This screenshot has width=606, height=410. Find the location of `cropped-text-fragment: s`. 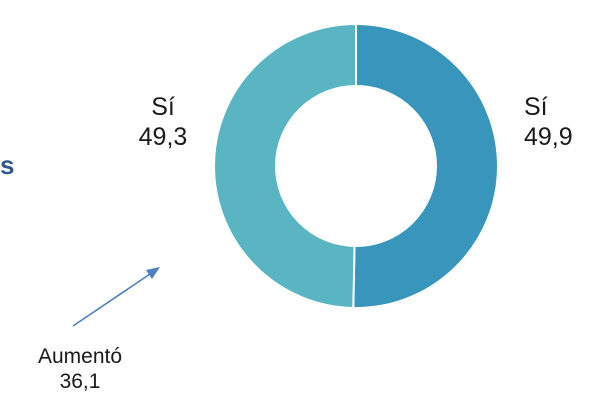

cropped-text-fragment: s is located at coordinates (7, 165).